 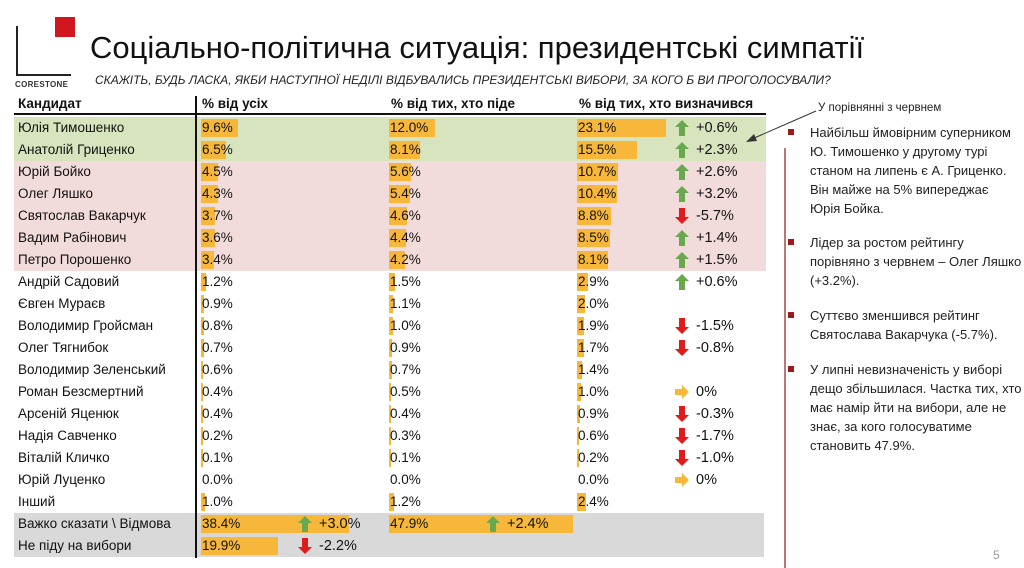 I want to click on value-go: 0.0%, so click(x=405, y=479).